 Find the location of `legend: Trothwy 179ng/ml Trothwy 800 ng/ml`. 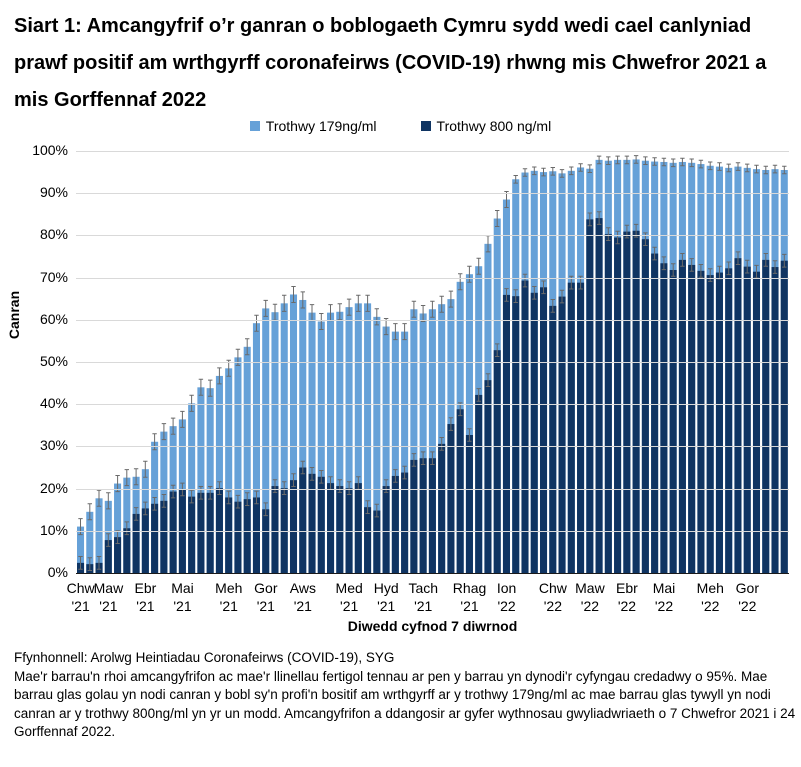

legend: Trothwy 179ng/ml Trothwy 800 ng/ml is located at coordinates (400, 126).